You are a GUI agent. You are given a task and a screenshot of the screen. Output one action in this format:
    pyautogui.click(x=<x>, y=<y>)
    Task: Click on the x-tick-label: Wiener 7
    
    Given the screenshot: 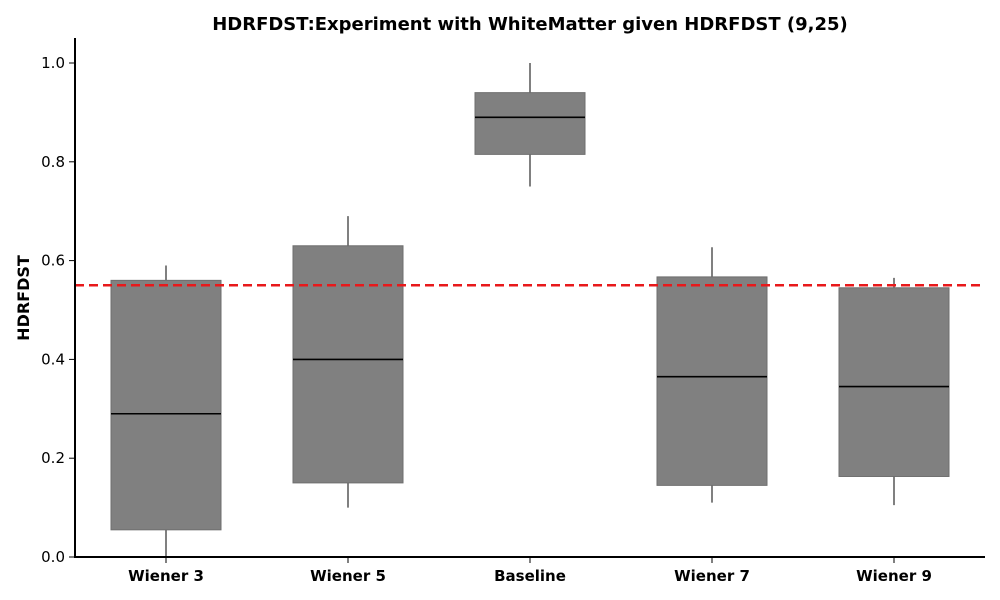 What is the action you would take?
    pyautogui.click(x=712, y=576)
    